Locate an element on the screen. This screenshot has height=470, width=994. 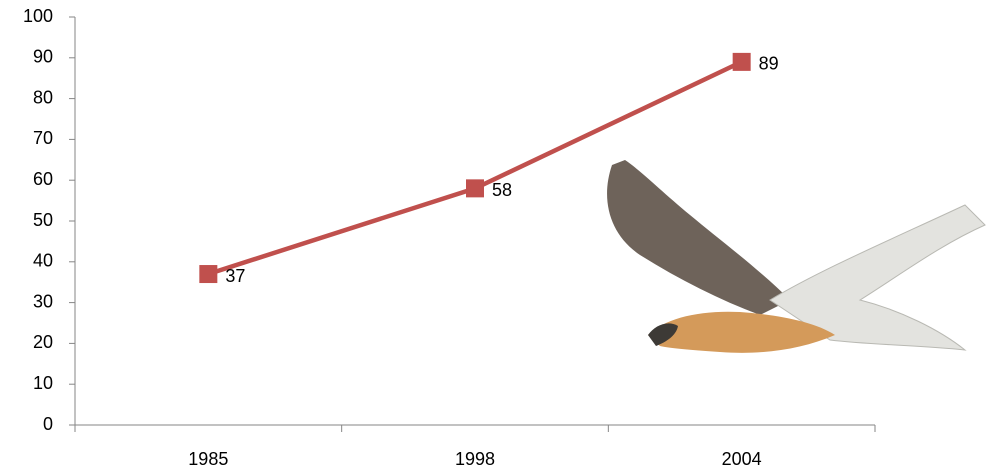
y-tick-label: 80 is located at coordinates (43, 97).